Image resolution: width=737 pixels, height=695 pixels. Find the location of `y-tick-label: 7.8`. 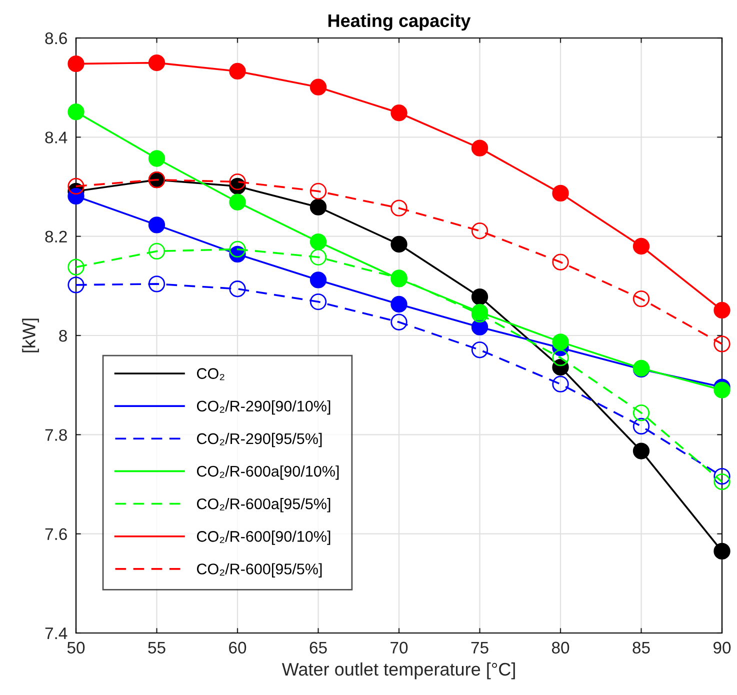

y-tick-label: 7.8 is located at coordinates (56, 435).